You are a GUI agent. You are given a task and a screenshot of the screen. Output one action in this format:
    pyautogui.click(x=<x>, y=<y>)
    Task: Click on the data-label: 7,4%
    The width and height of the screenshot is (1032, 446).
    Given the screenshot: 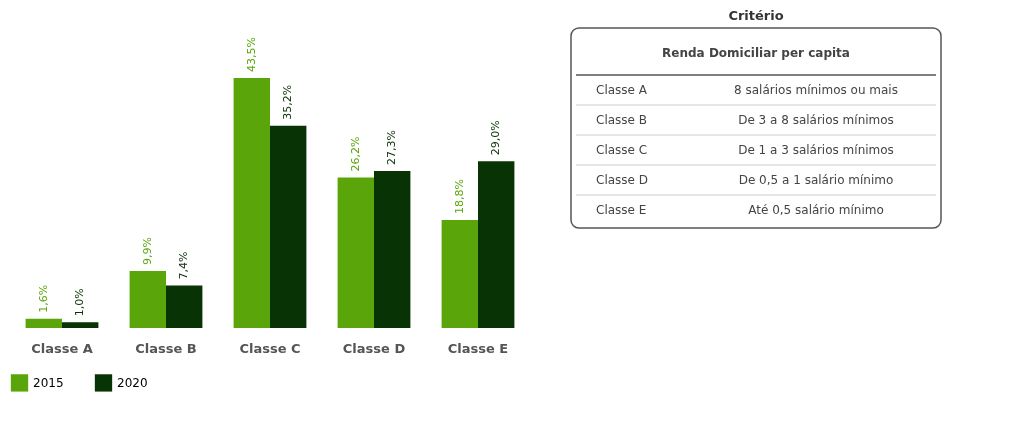 What is the action you would take?
    pyautogui.click(x=184, y=265)
    